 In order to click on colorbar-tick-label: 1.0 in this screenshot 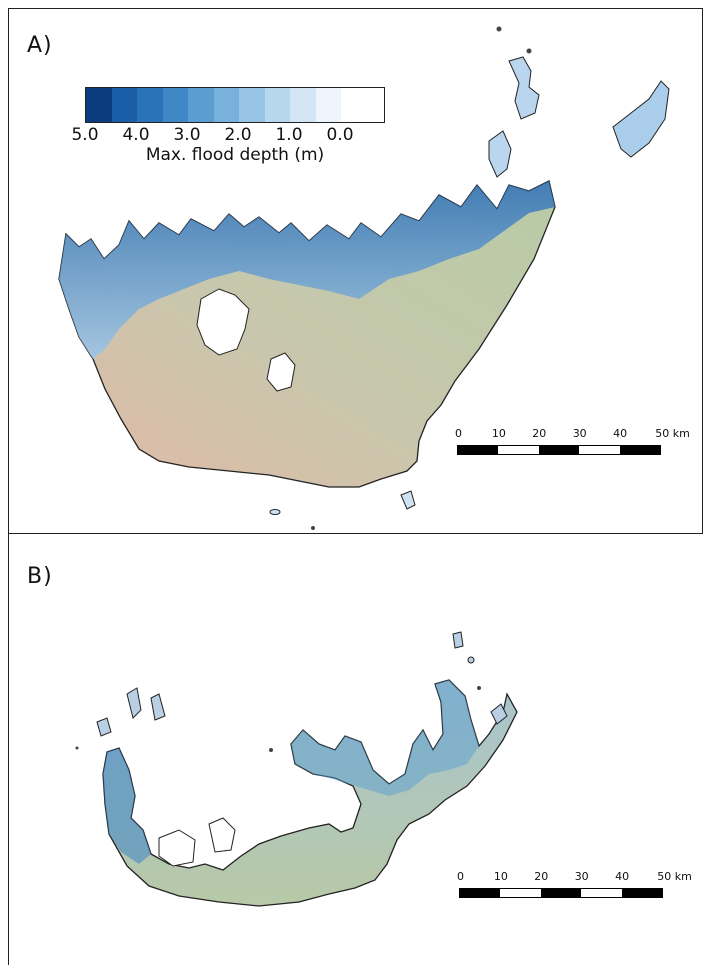, I will do `click(289, 135)`.